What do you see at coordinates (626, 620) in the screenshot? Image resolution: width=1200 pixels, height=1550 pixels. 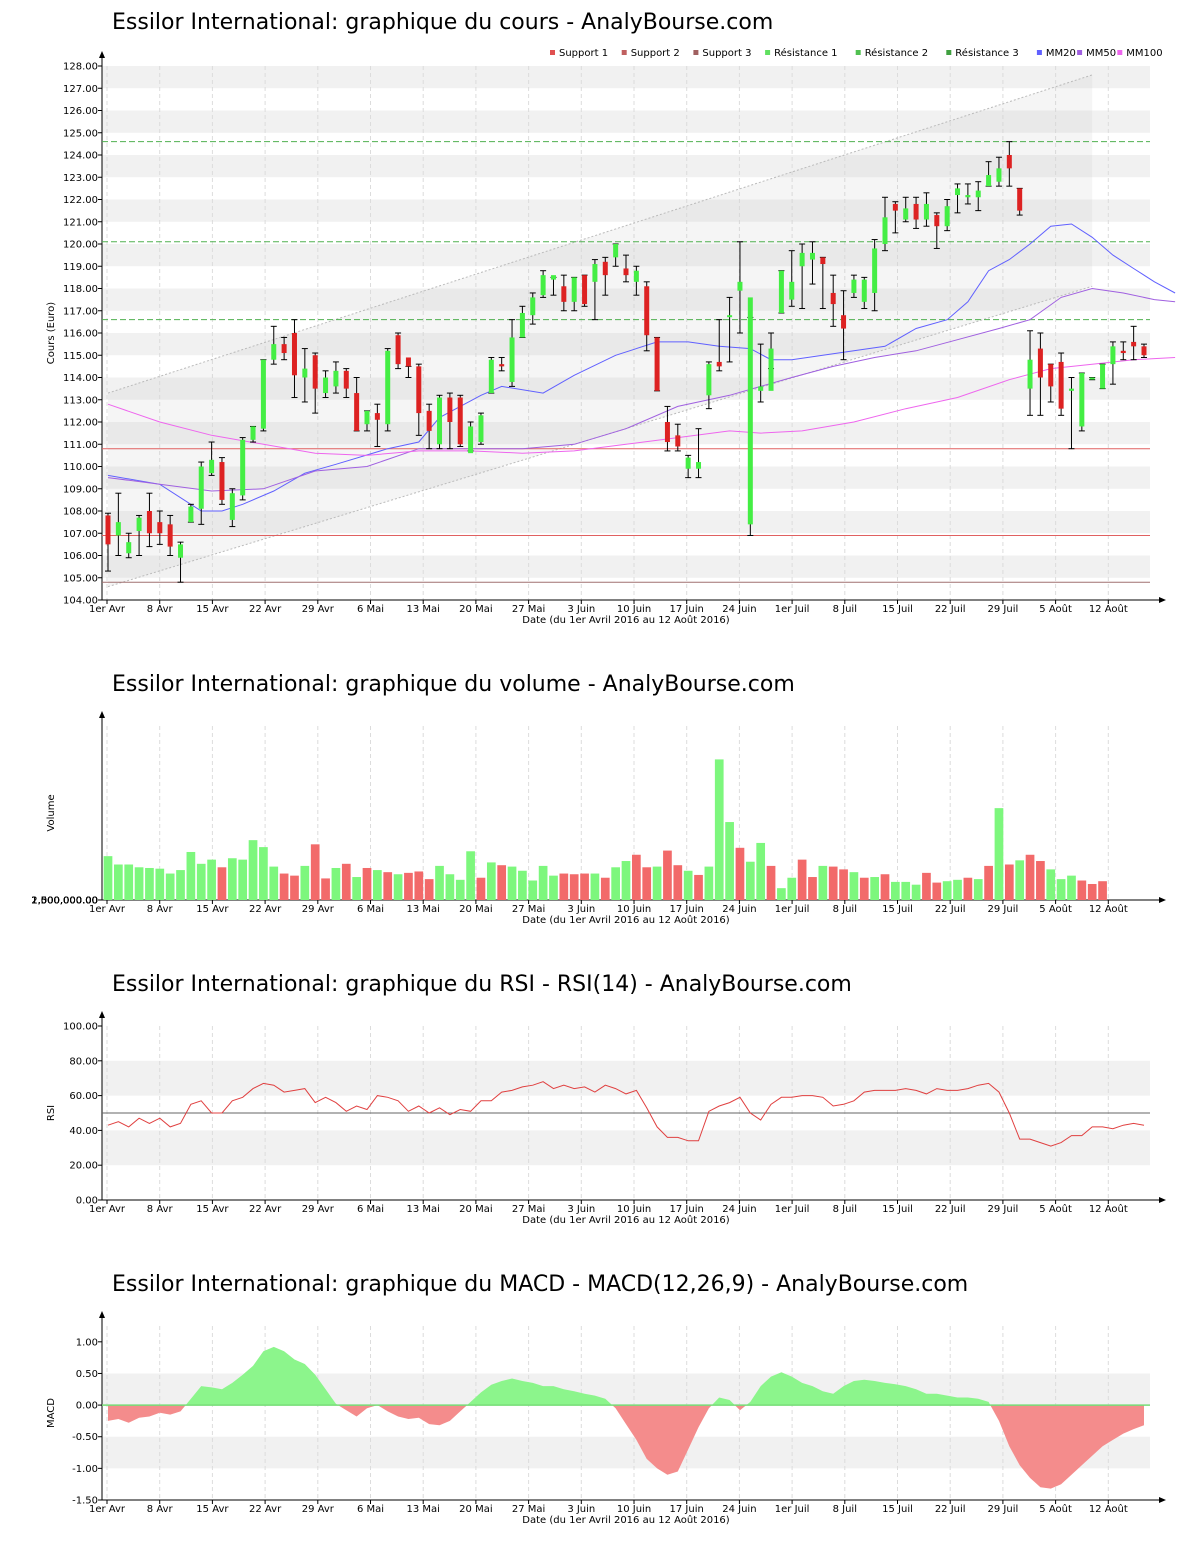 I see `x-axis-title: Date (du 1er Avril 2016 au 12 Août 2016)` at bounding box center [626, 620].